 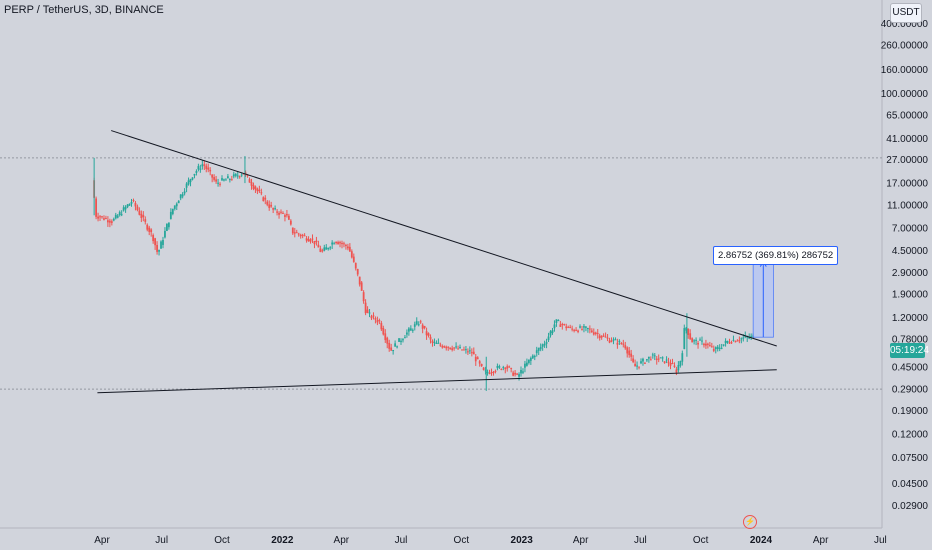 I want to click on support-trendline, so click(x=437, y=381).